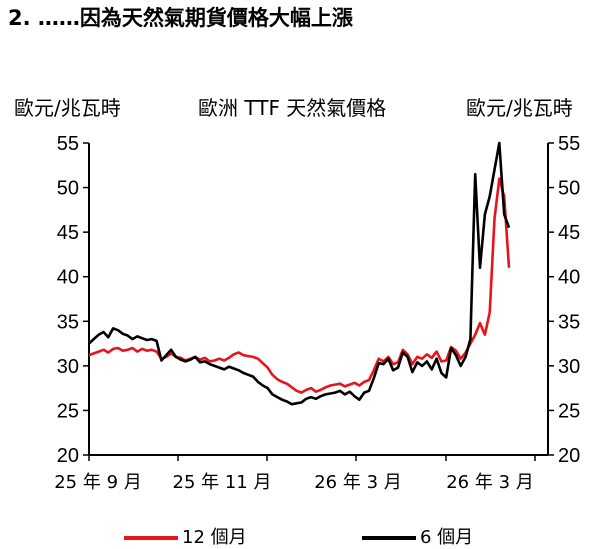 This screenshot has width=612, height=549. I want to click on y-tick-label-left: 20, so click(68, 456).